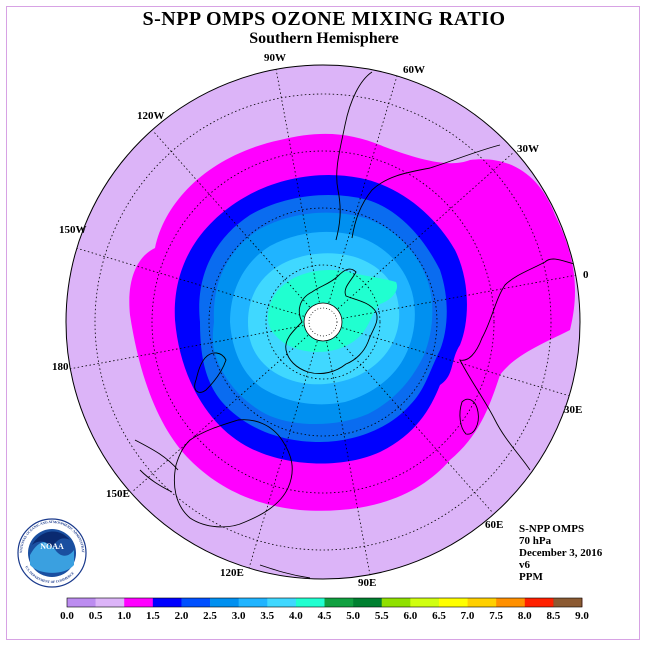  Describe the element at coordinates (582, 616) in the screenshot. I see `colorbar-tick-label: 9.0` at that location.